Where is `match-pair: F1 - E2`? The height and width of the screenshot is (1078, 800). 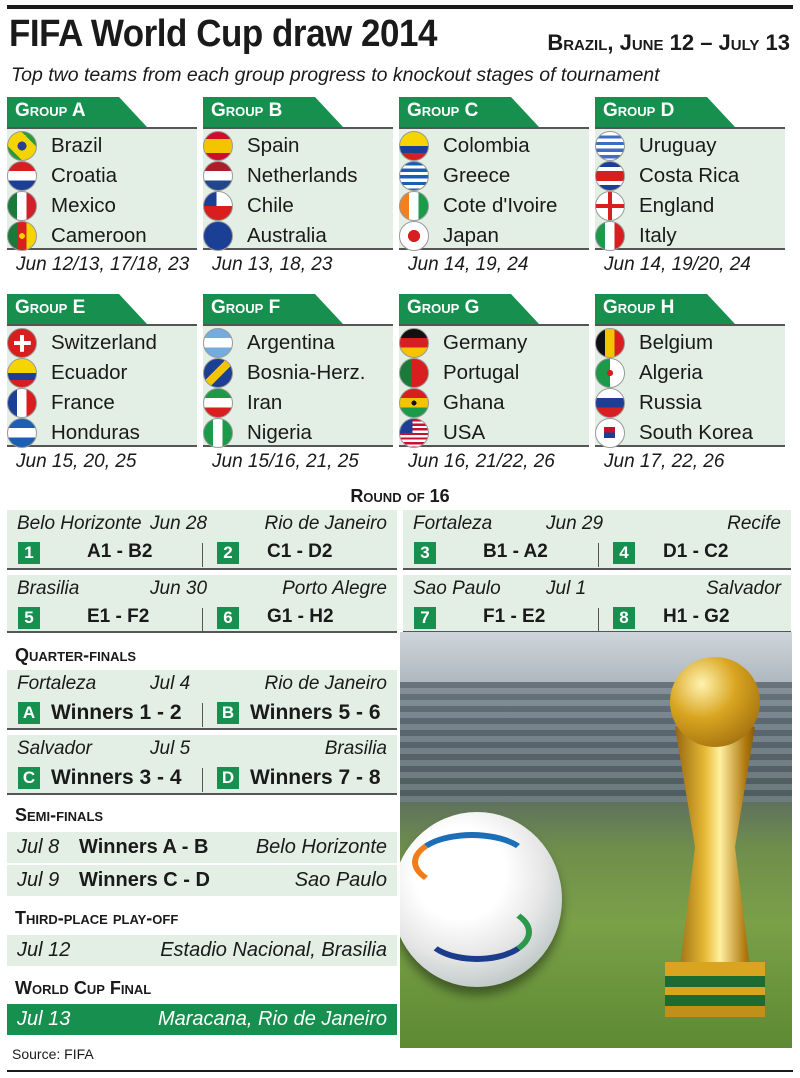 match-pair: F1 - E2 is located at coordinates (514, 616).